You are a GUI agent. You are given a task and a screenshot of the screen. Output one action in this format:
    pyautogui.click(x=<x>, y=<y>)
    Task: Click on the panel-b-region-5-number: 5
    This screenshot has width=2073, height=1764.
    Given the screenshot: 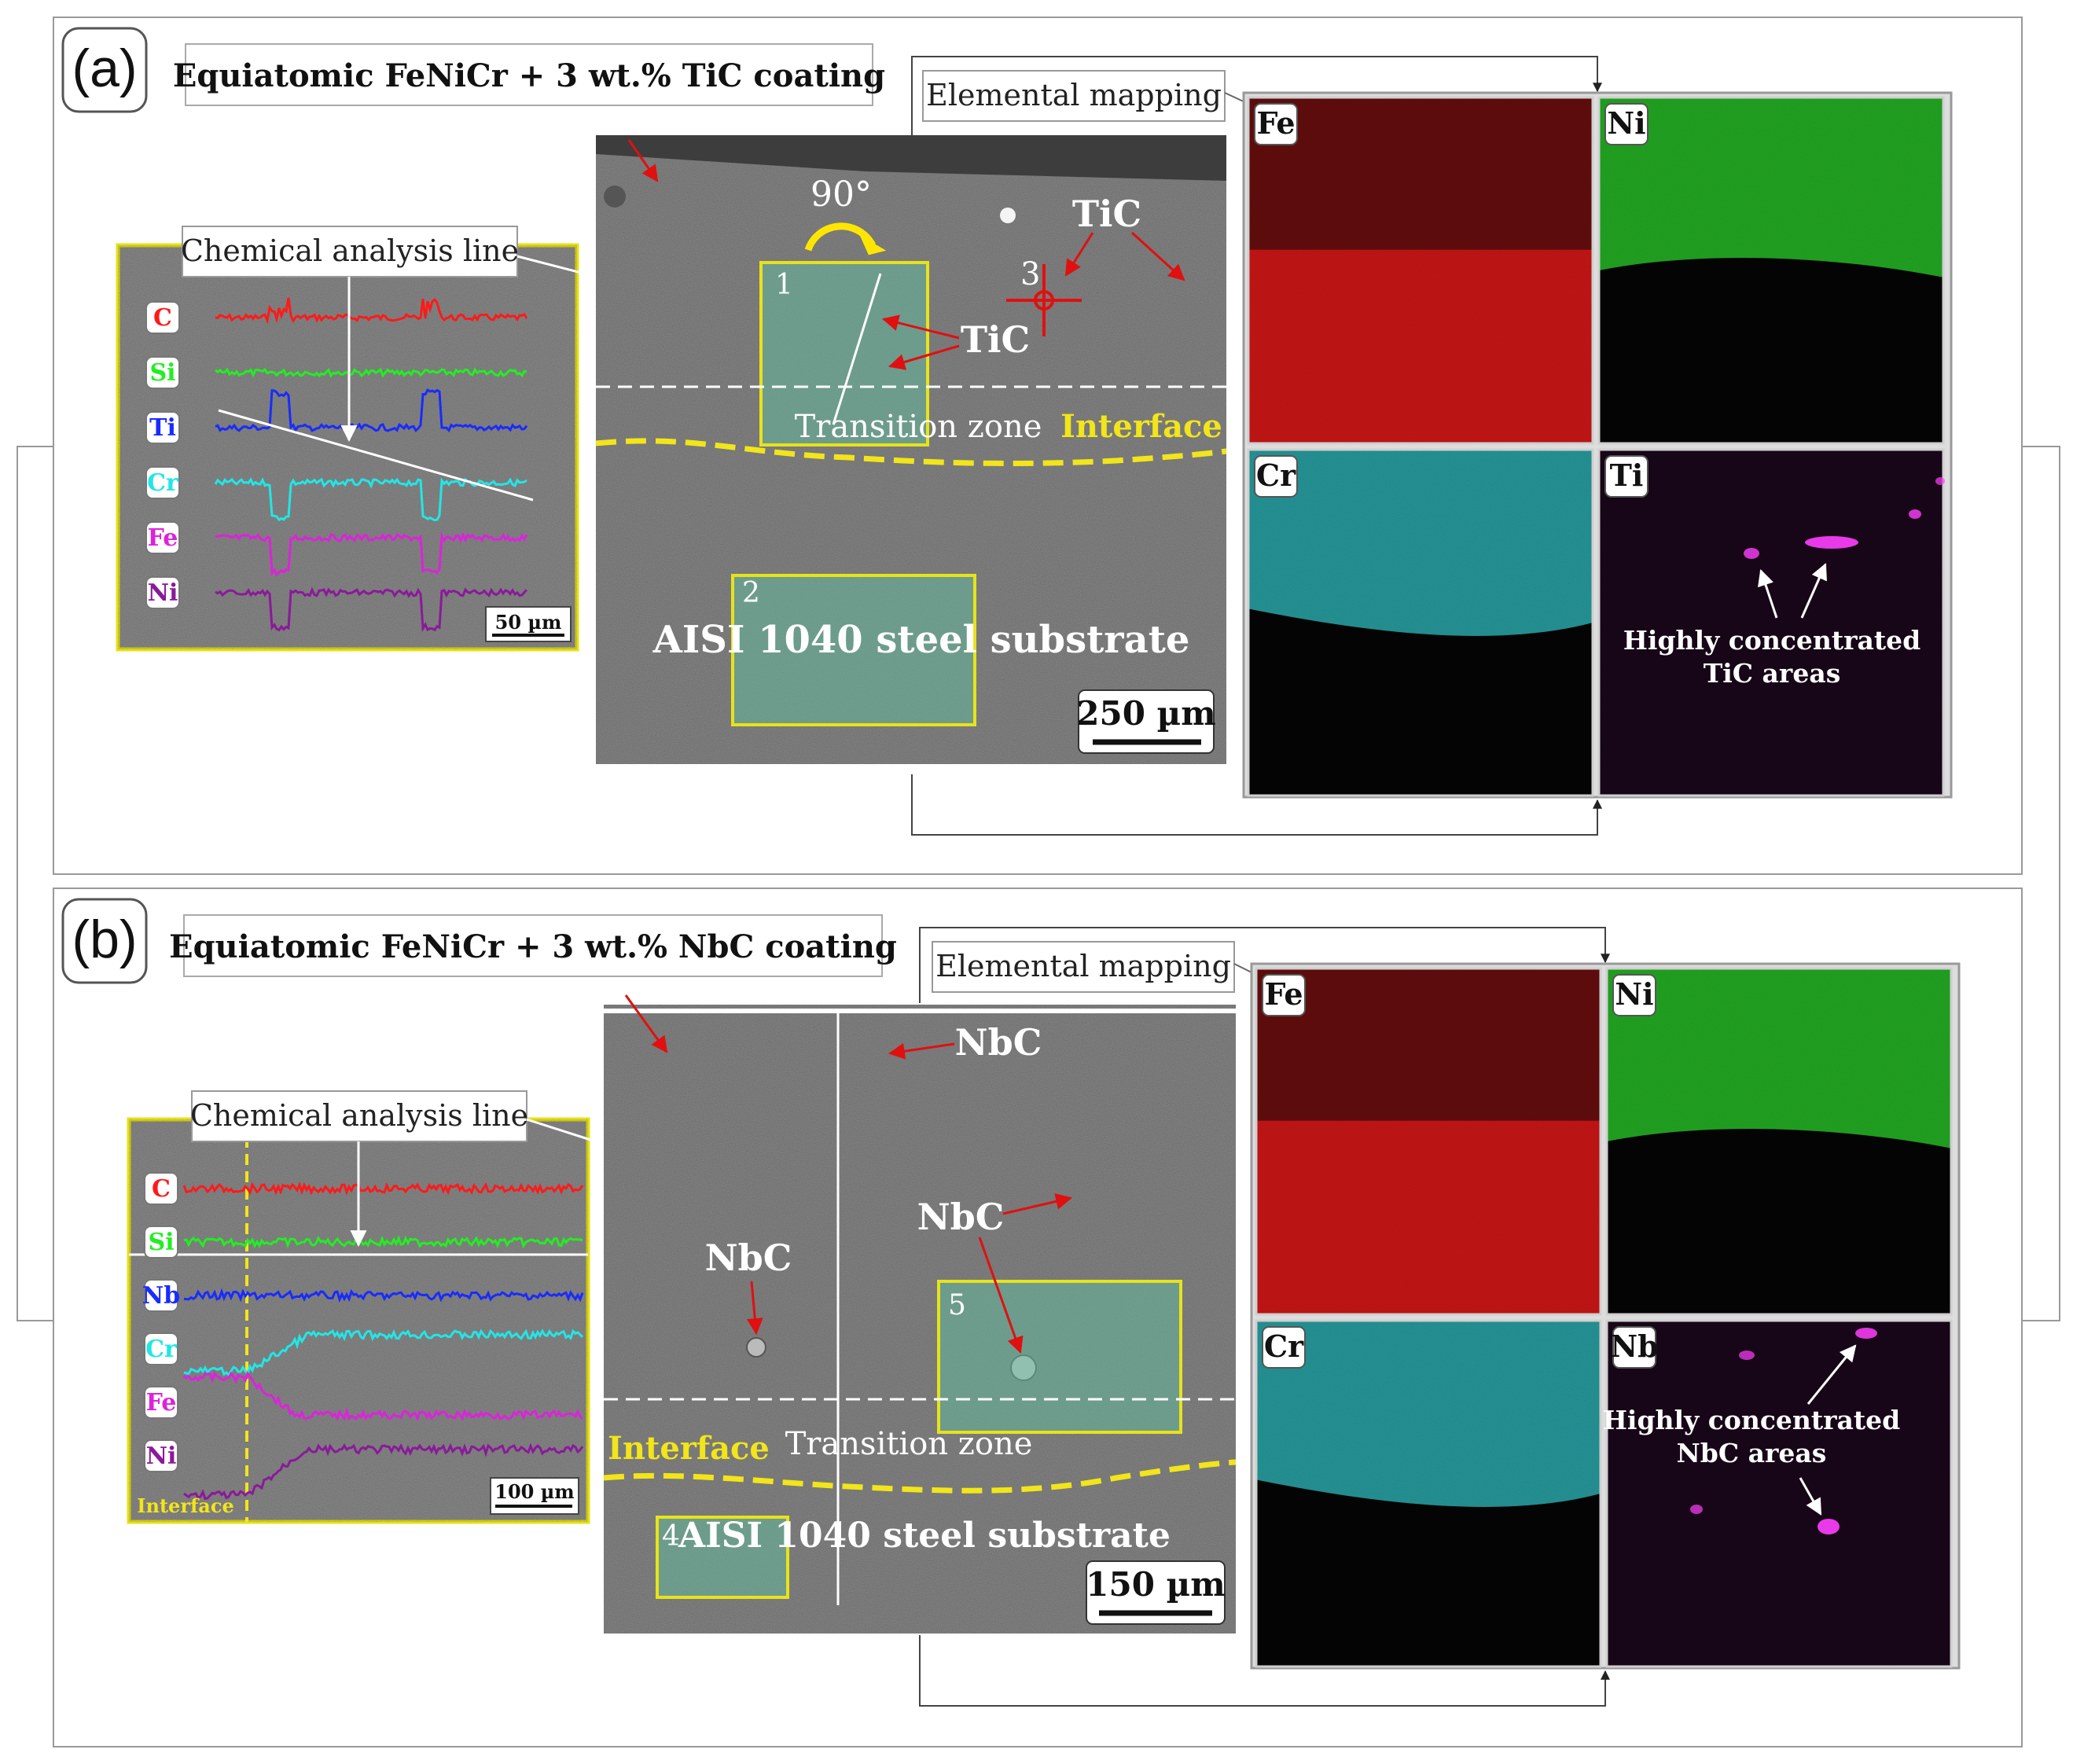 What is the action you would take?
    pyautogui.click(x=957, y=1305)
    